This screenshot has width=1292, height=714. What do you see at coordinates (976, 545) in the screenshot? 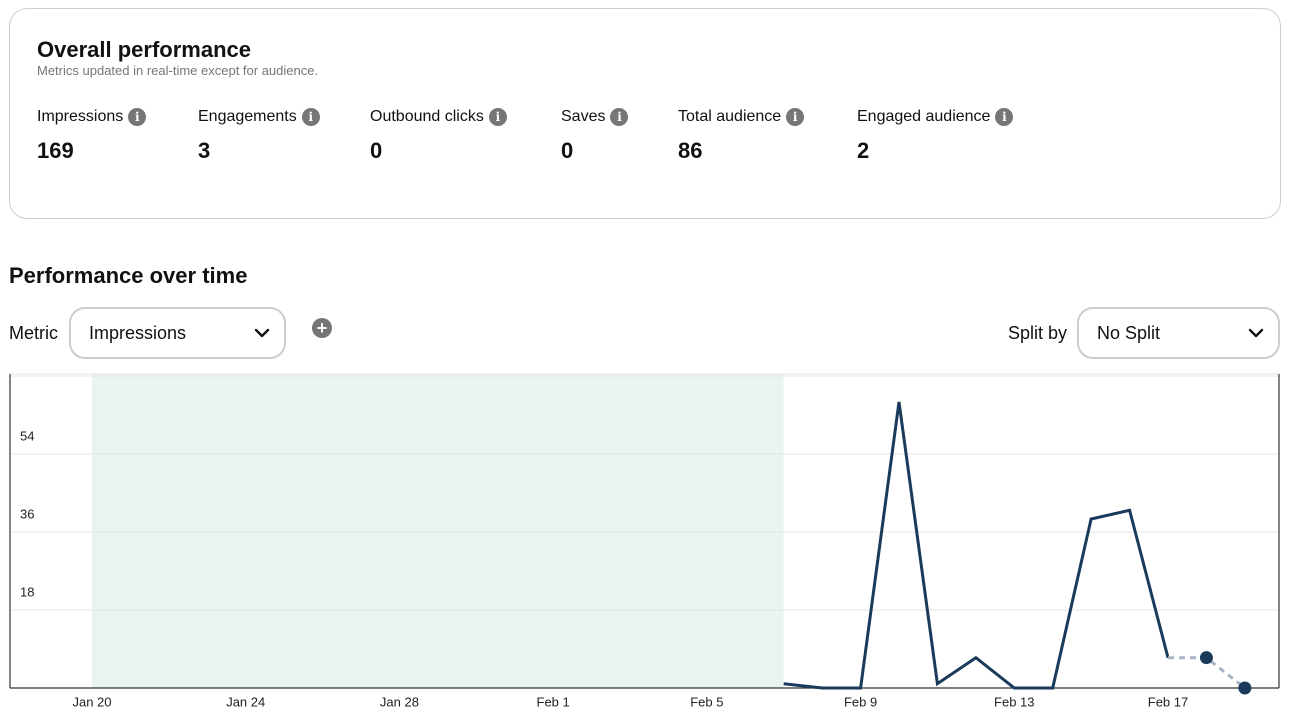
I see `series-line` at bounding box center [976, 545].